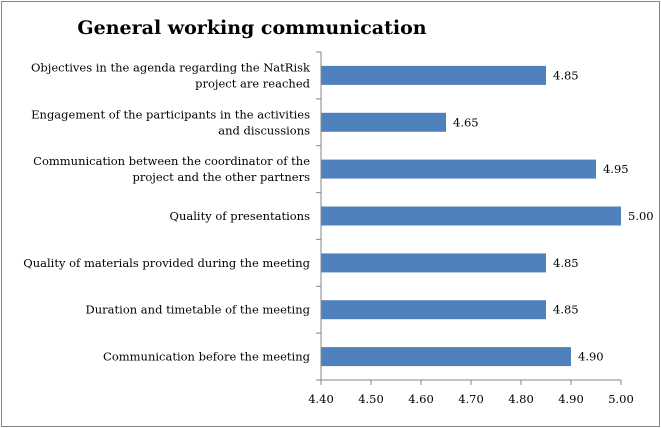 The width and height of the screenshot is (661, 428). Describe the element at coordinates (251, 28) in the screenshot. I see `chart-title: General working communication` at that location.